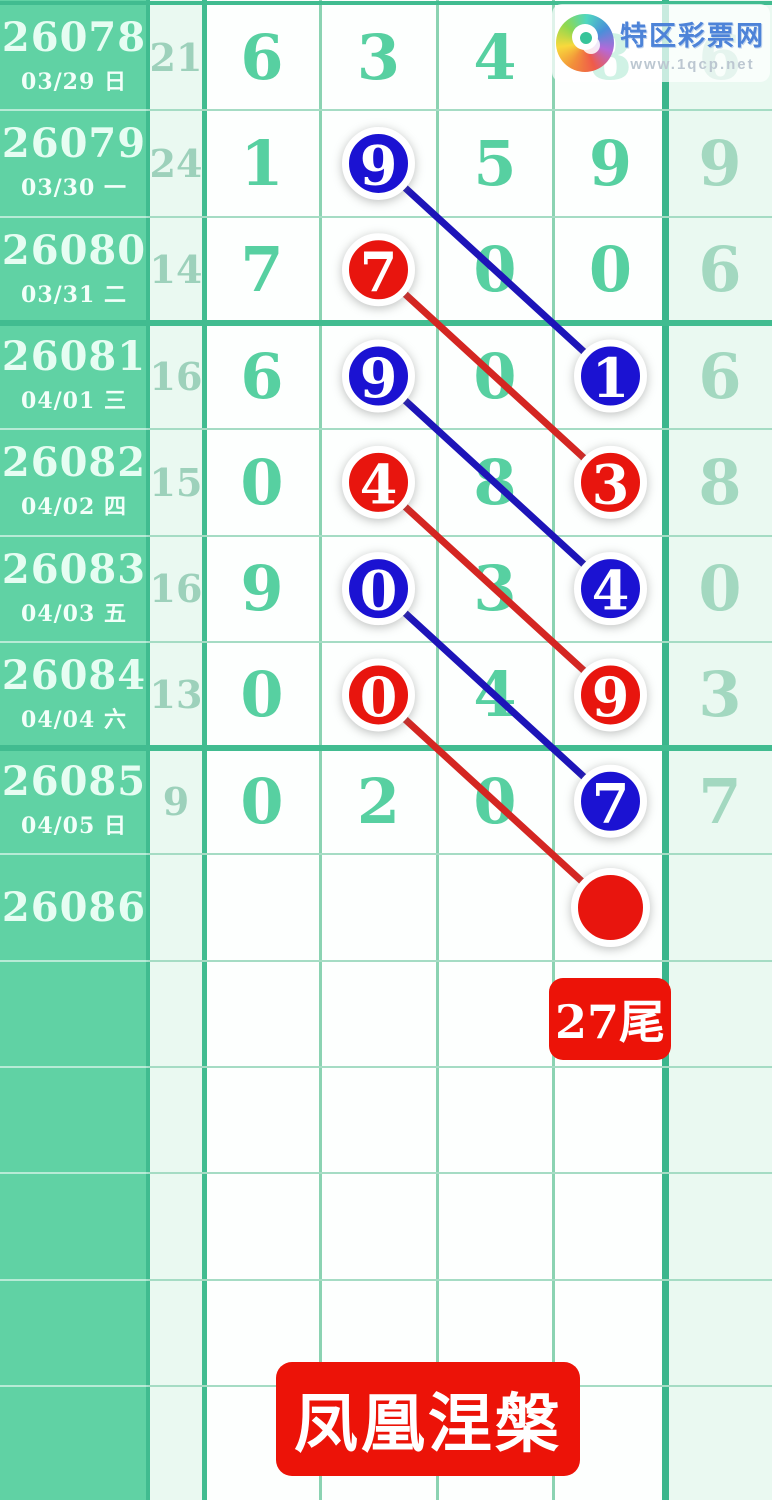 This screenshot has width=772, height=1500. I want to click on sum-value: 14, so click(176, 270).